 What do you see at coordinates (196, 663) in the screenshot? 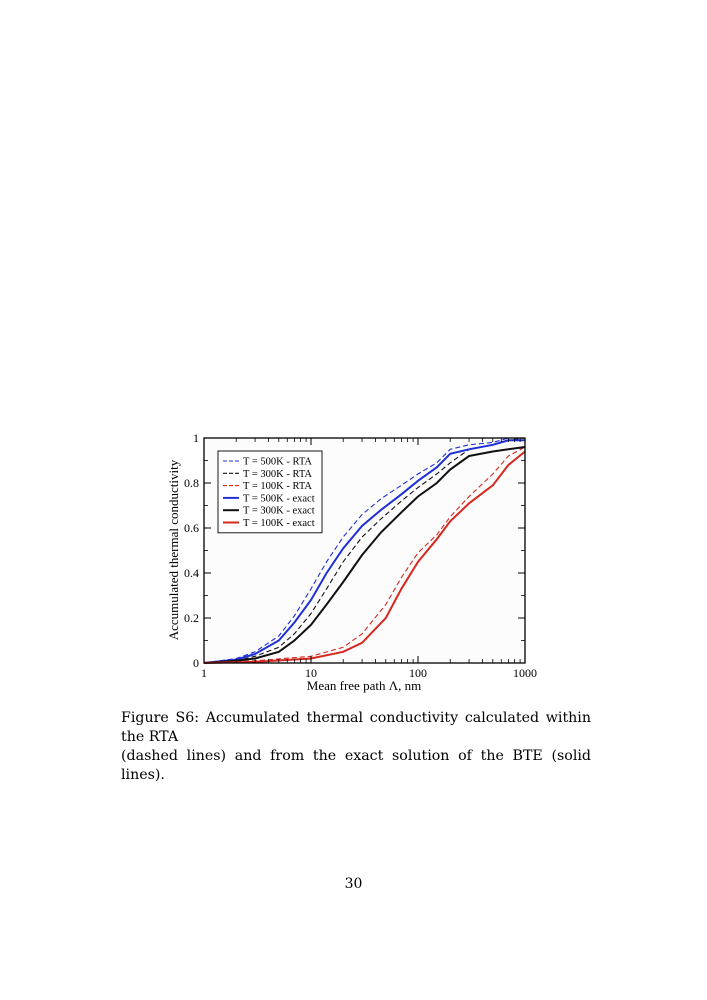
I see `y-tick-label: 0` at bounding box center [196, 663].